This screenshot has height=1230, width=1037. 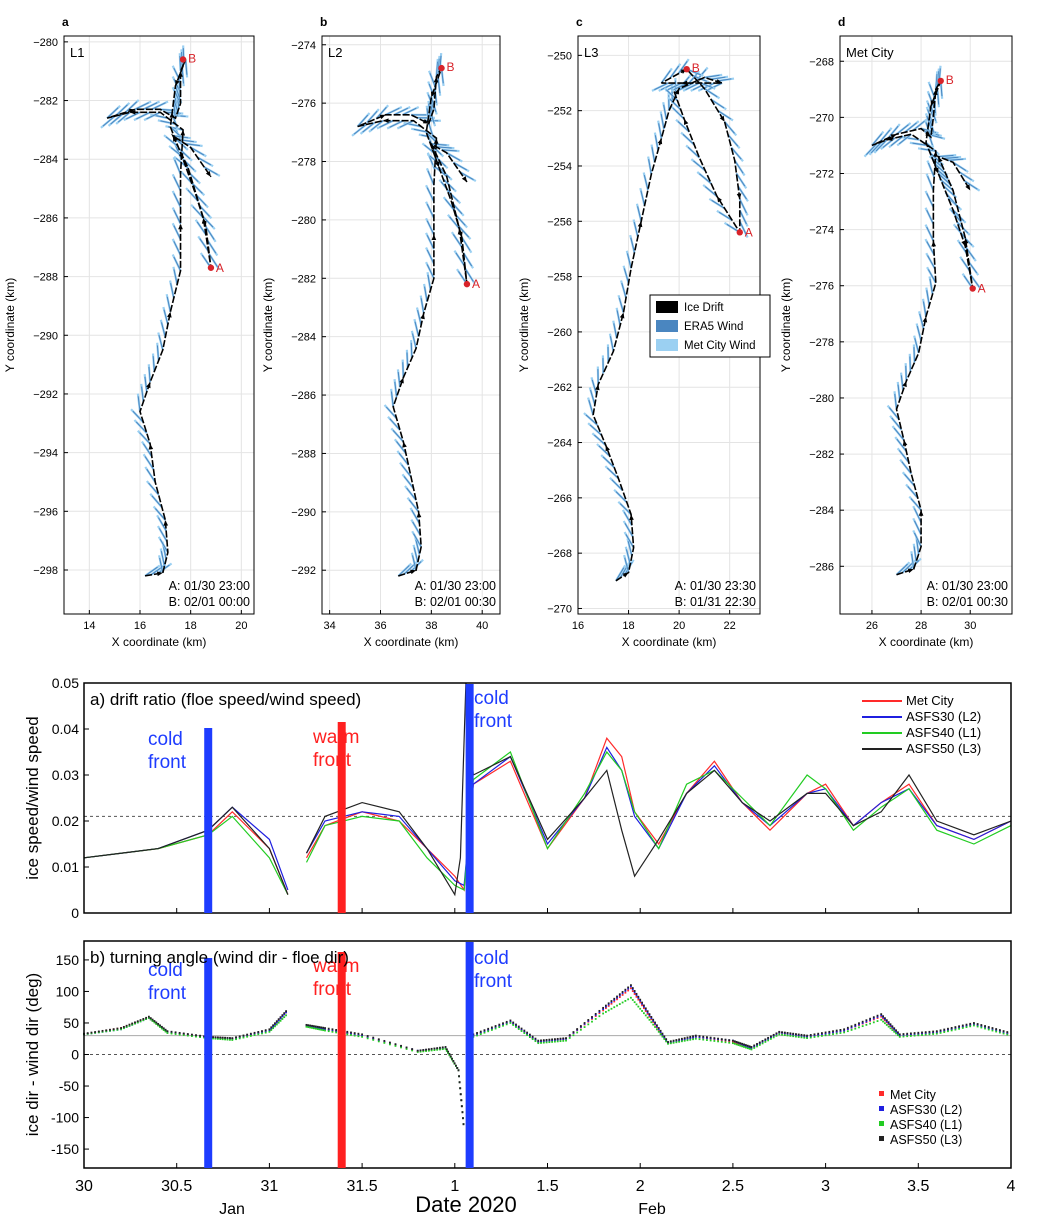 I want to click on y-tick-label: −298, so click(x=45, y=571).